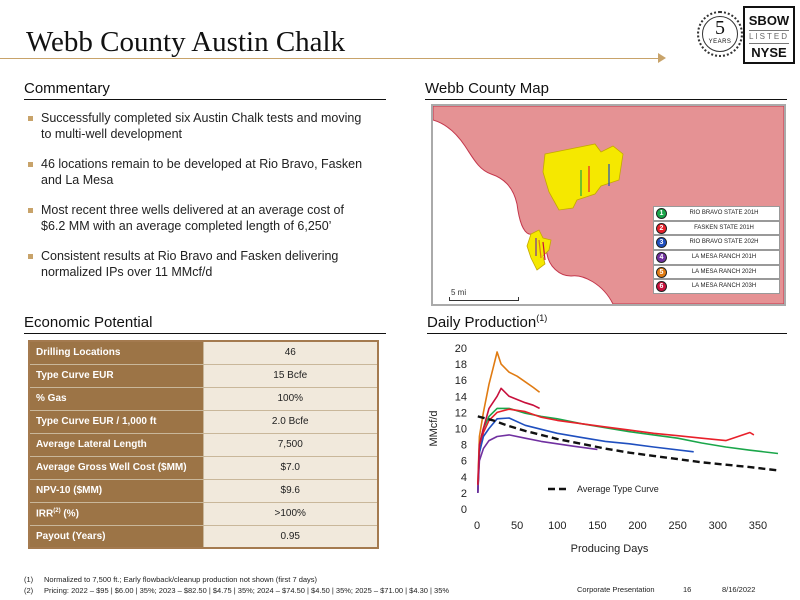 This screenshot has height=600, width=800. What do you see at coordinates (677, 526) in the screenshot?
I see `x-tick-label: 250` at bounding box center [677, 526].